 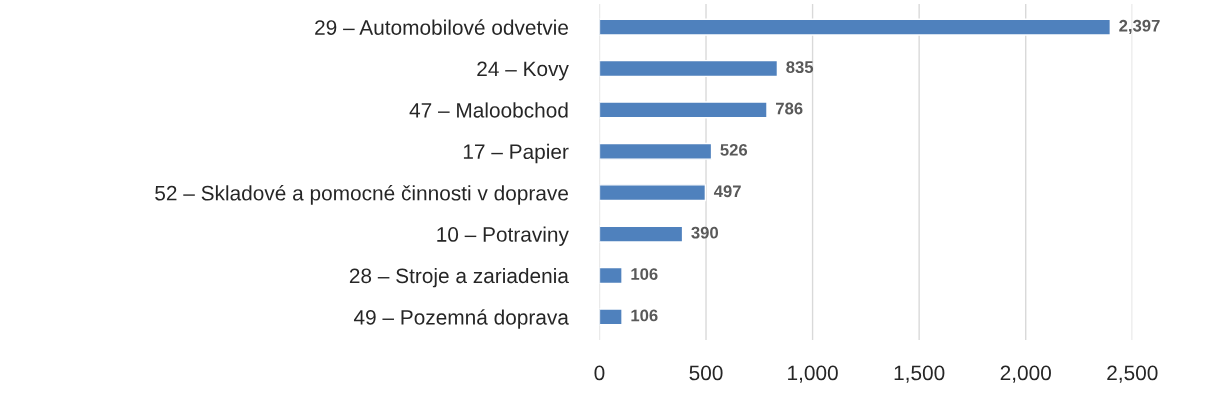 I want to click on x-tick-label: 1,500, so click(x=919, y=374).